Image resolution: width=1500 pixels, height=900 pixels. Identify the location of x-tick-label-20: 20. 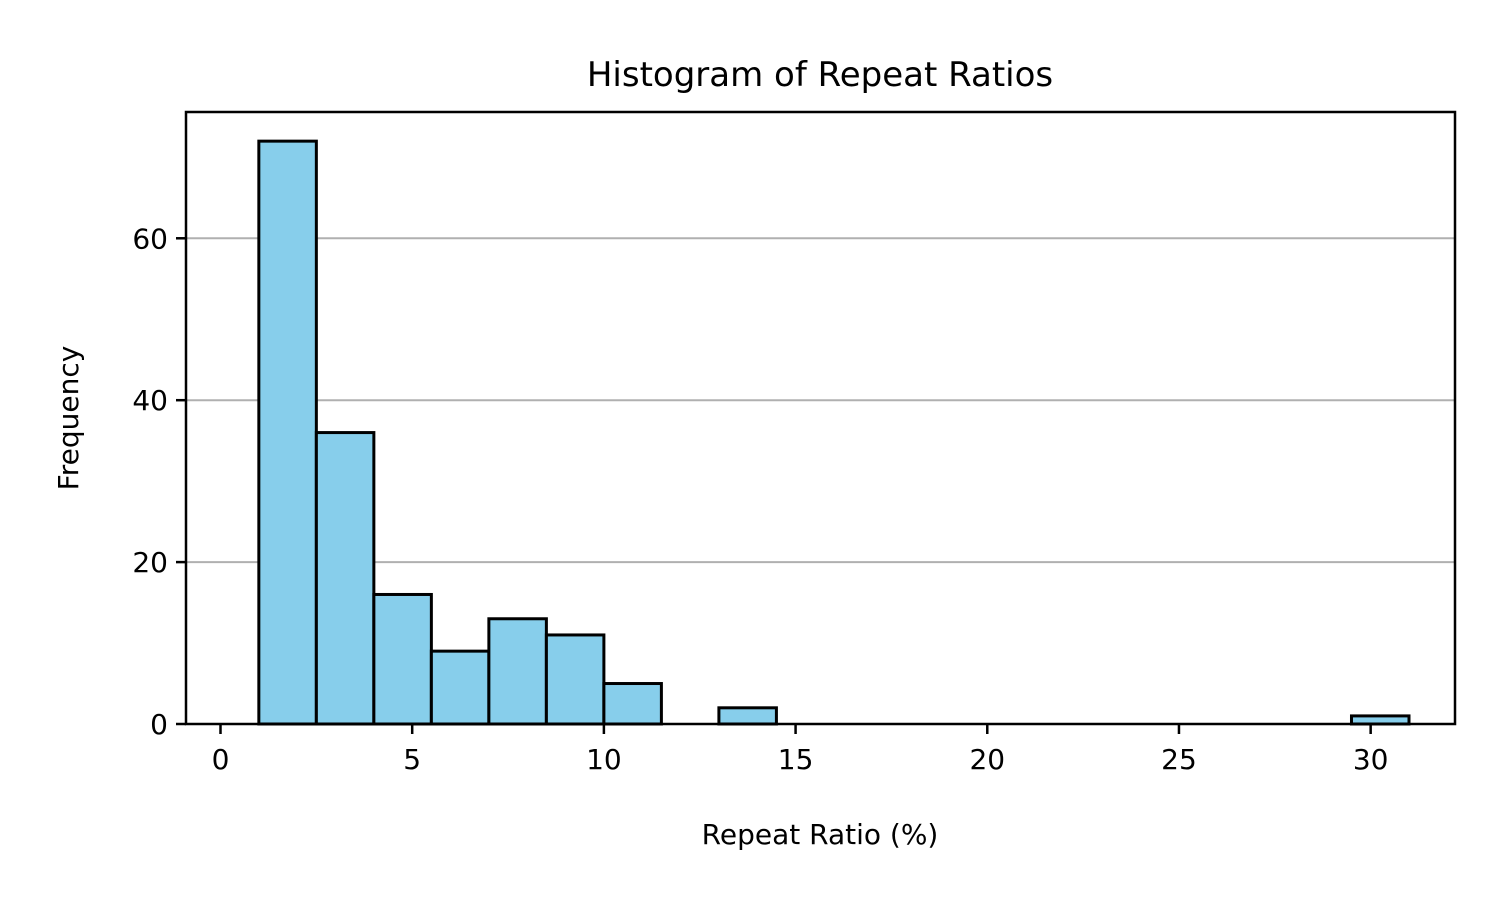
(987, 759).